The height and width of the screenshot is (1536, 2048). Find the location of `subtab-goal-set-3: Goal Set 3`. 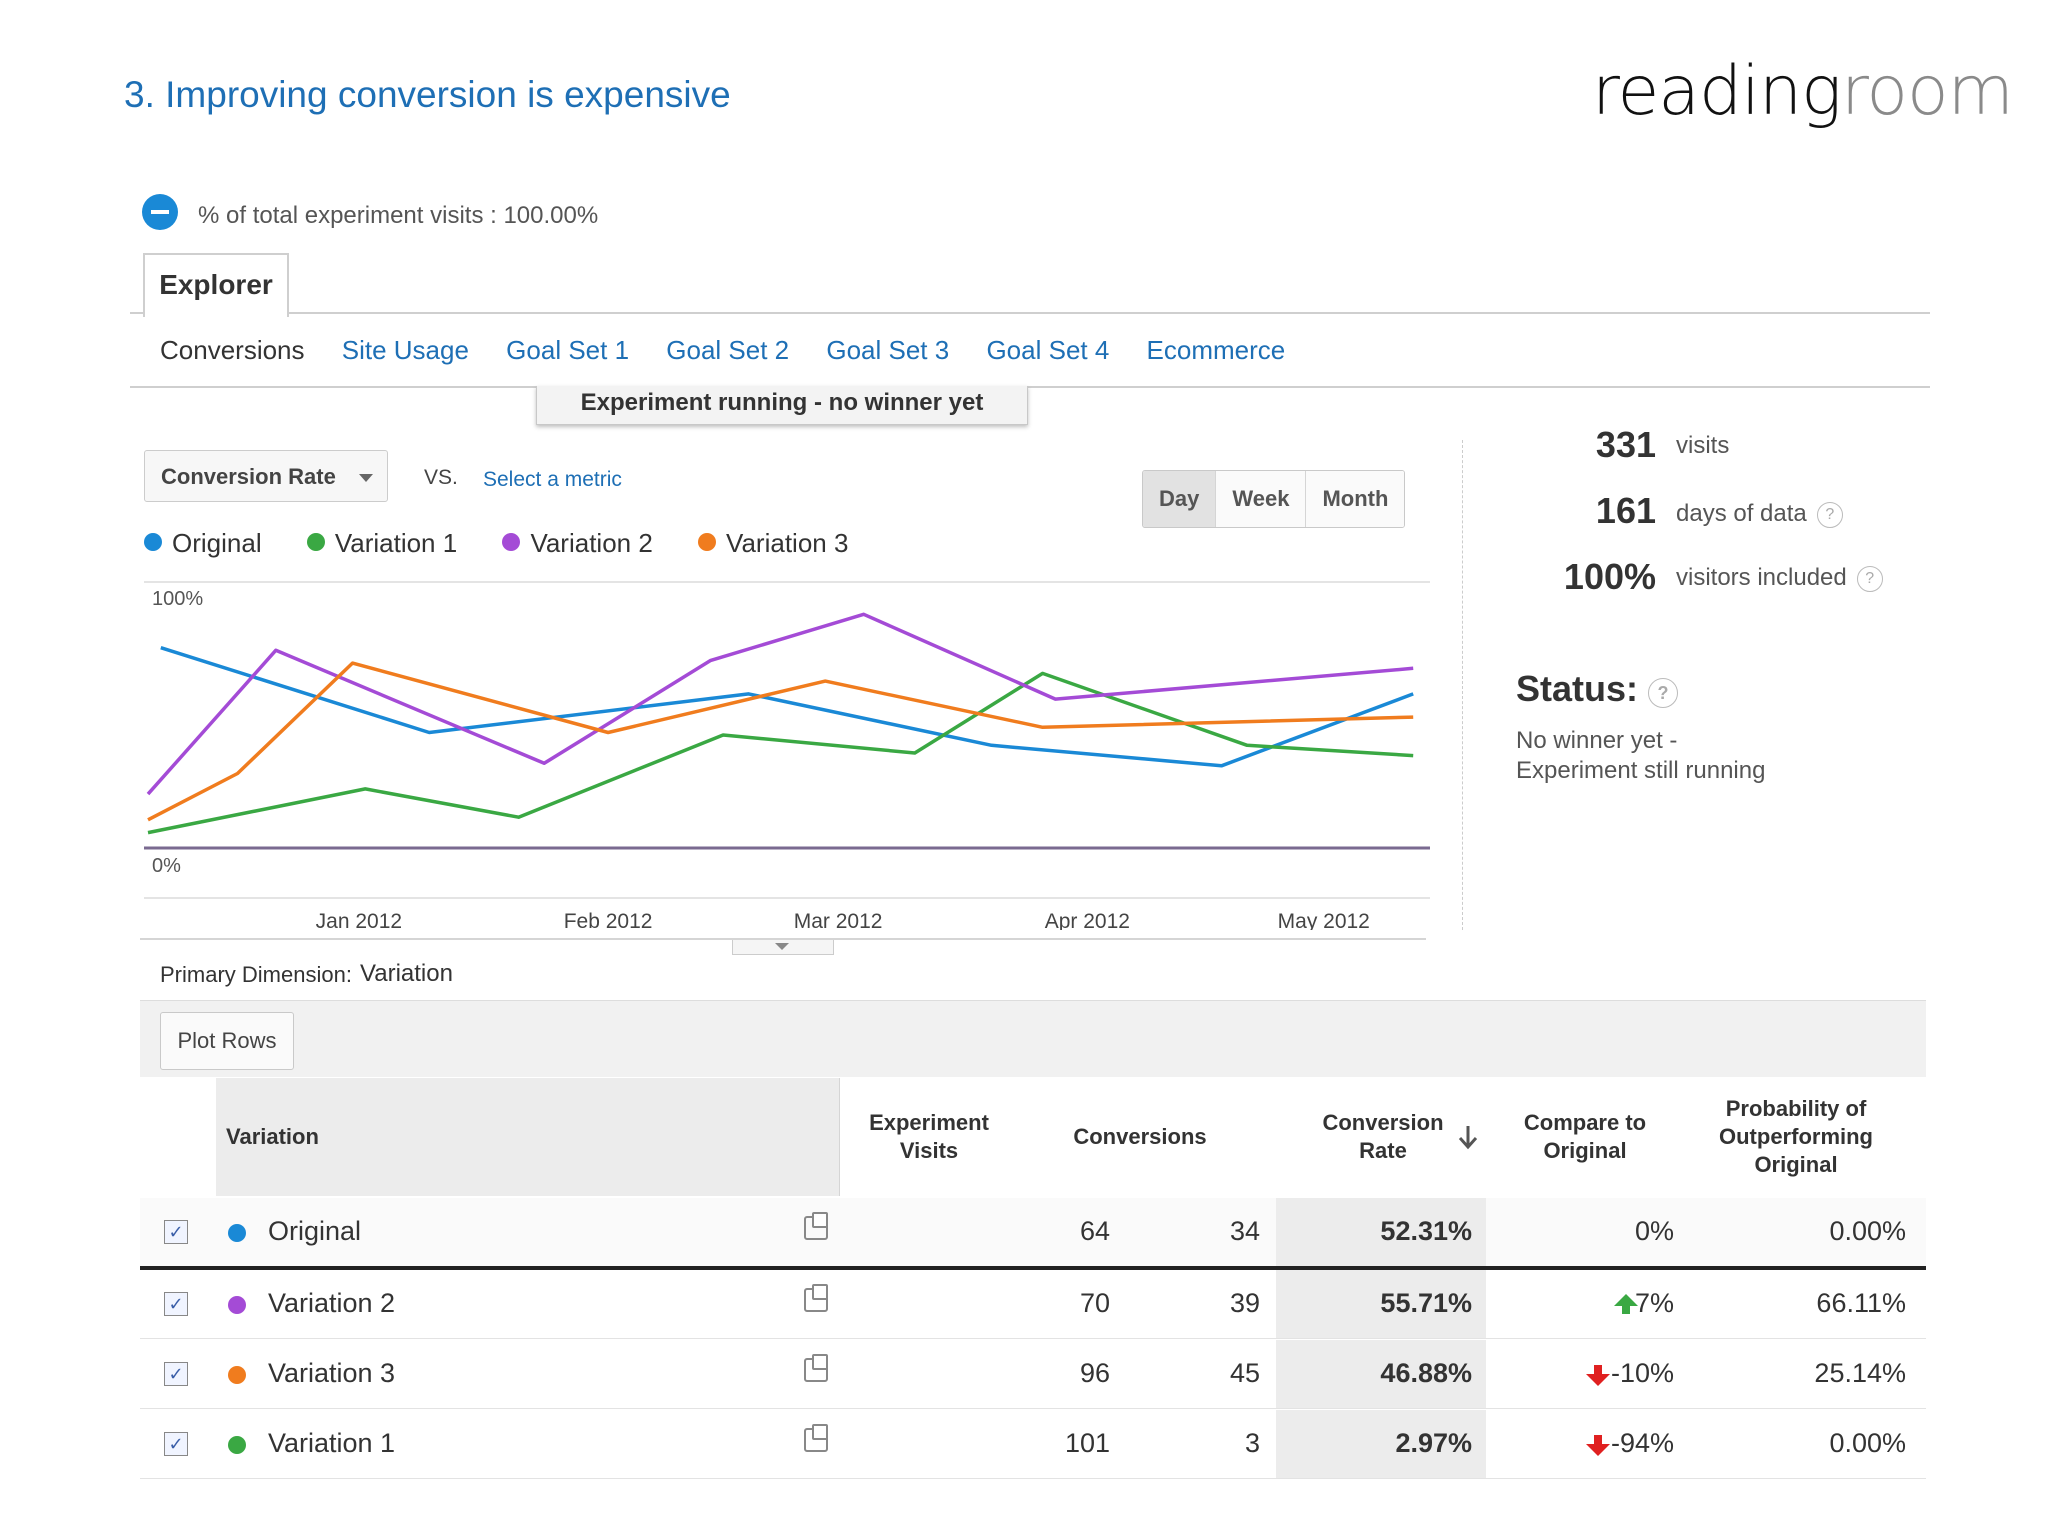

subtab-goal-set-3: Goal Set 3 is located at coordinates (888, 350).